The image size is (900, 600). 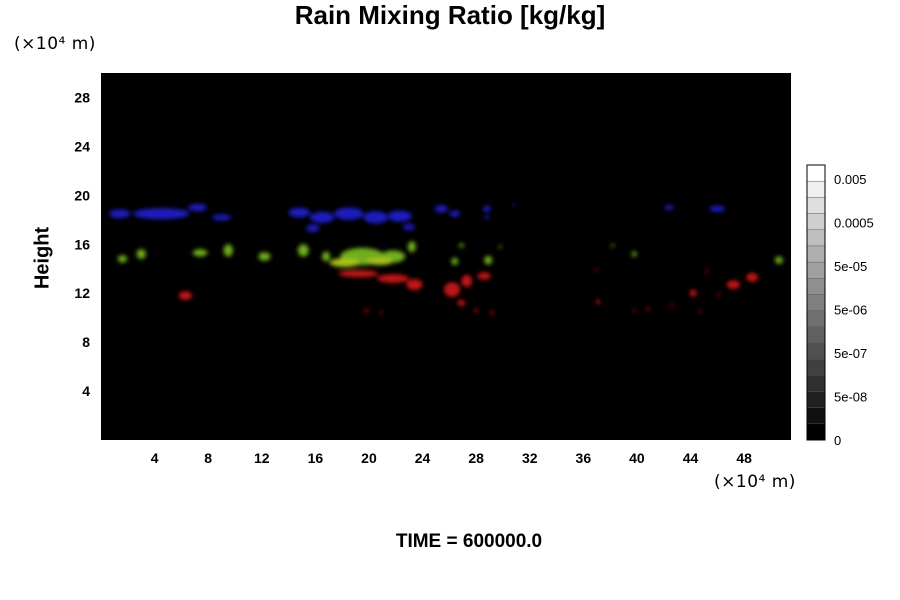 What do you see at coordinates (82, 244) in the screenshot?
I see `y-tick-label: 16` at bounding box center [82, 244].